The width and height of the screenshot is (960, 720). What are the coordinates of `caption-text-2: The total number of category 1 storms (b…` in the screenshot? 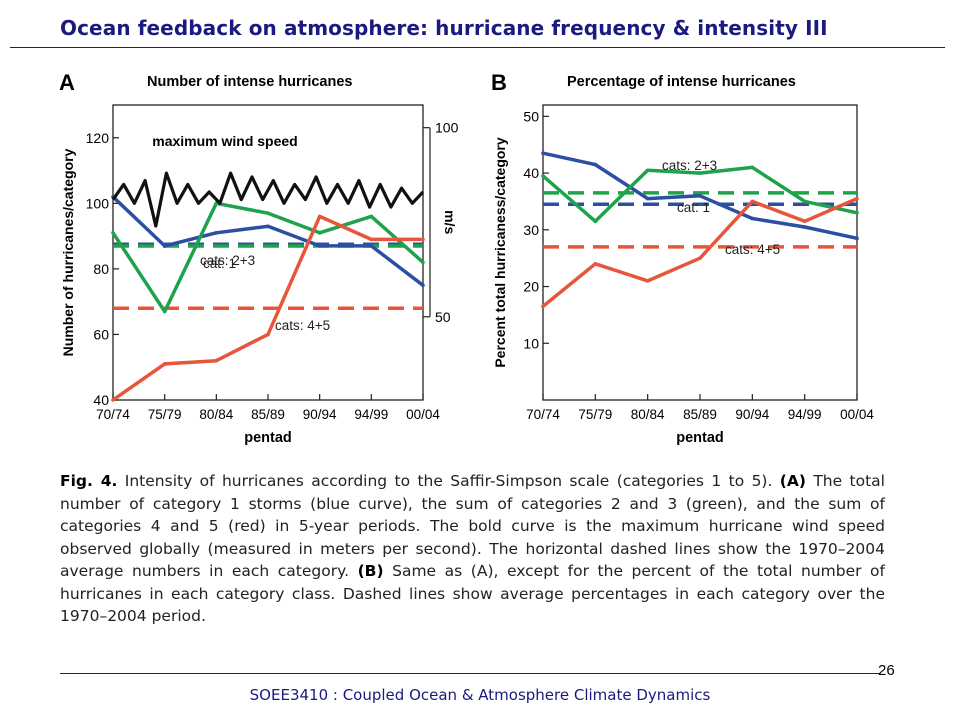 It's located at (472, 526).